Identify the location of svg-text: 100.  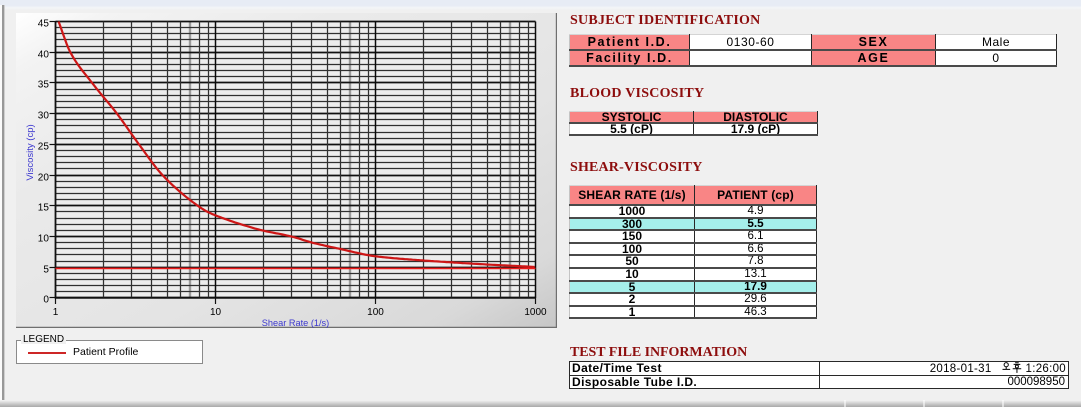
(375, 312).